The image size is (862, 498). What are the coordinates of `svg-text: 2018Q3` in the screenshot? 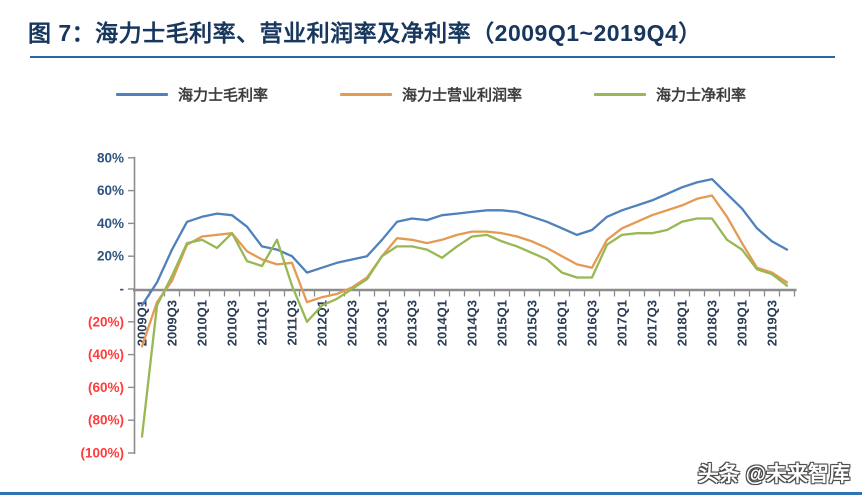 It's located at (712, 323).